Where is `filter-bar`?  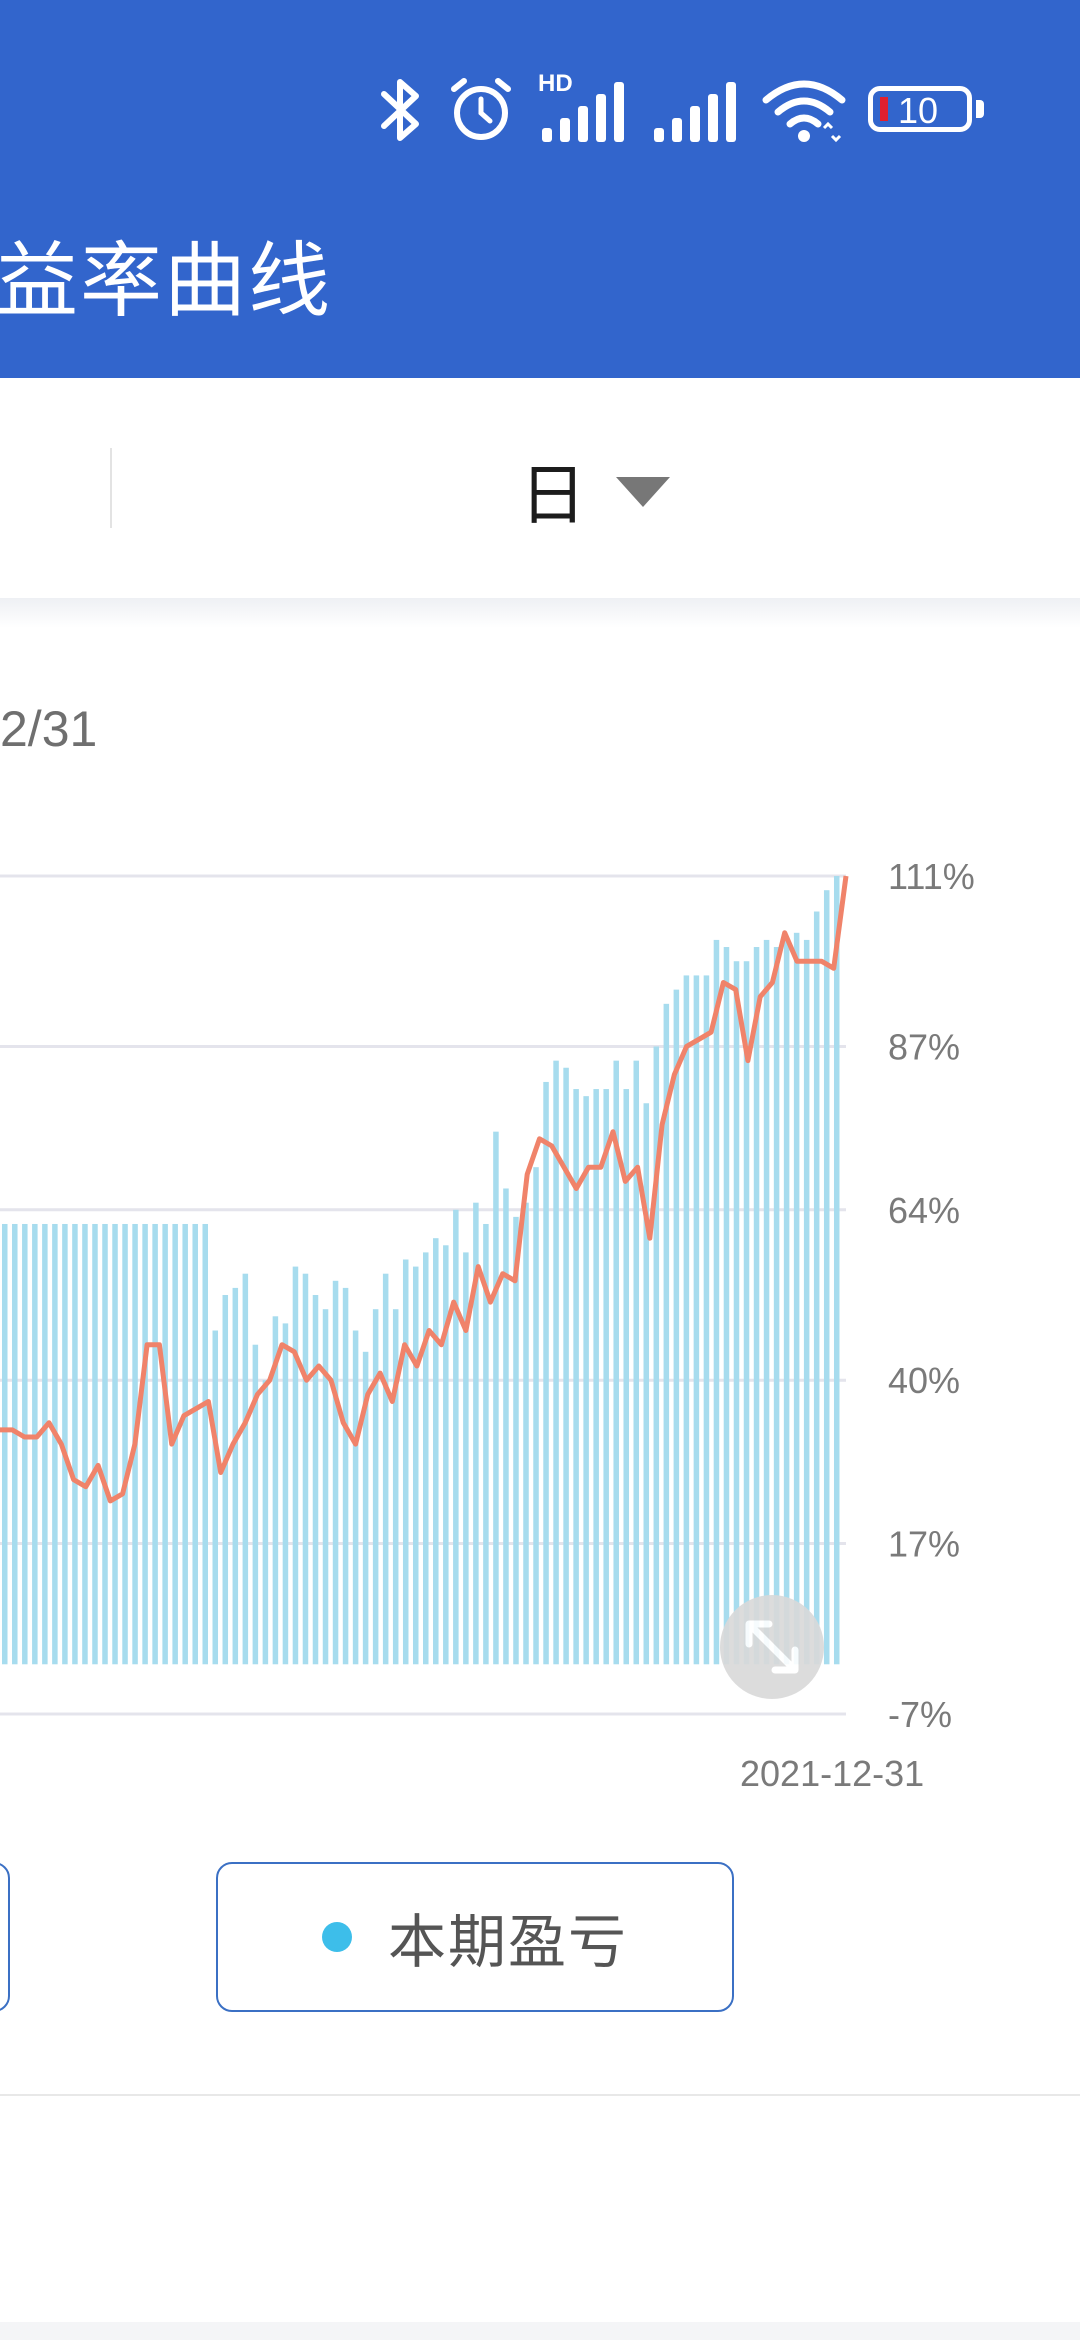 filter-bar is located at coordinates (540, 488).